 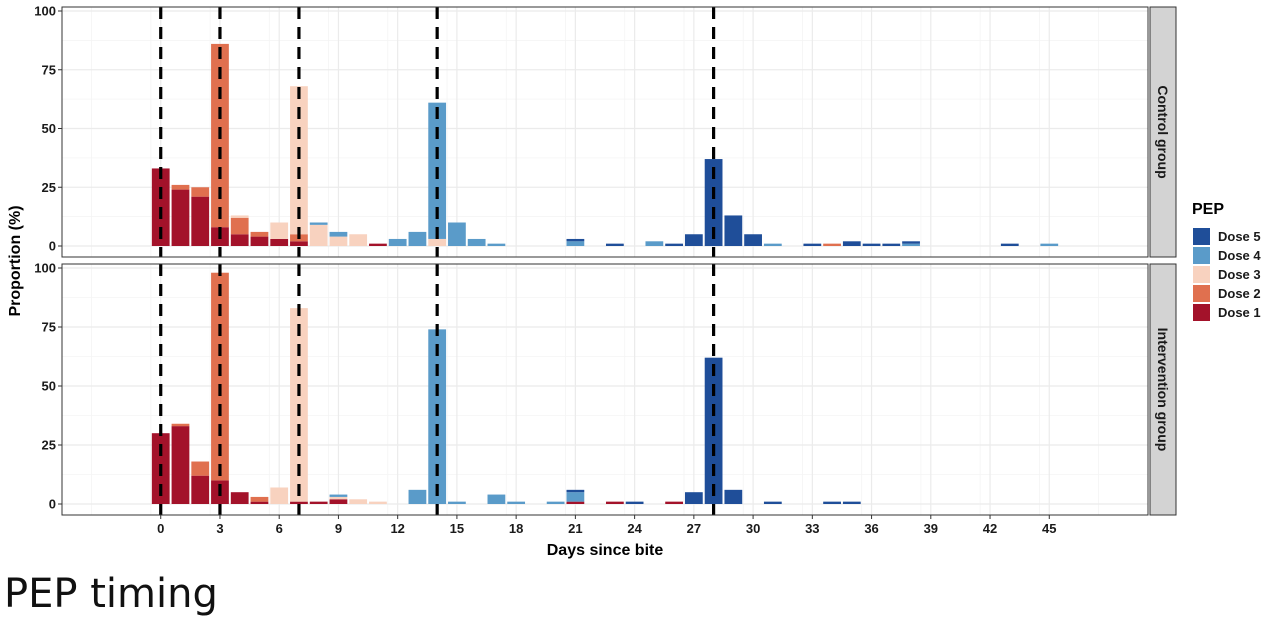 What do you see at coordinates (634, 528) in the screenshot?
I see `x-tick-label: 24` at bounding box center [634, 528].